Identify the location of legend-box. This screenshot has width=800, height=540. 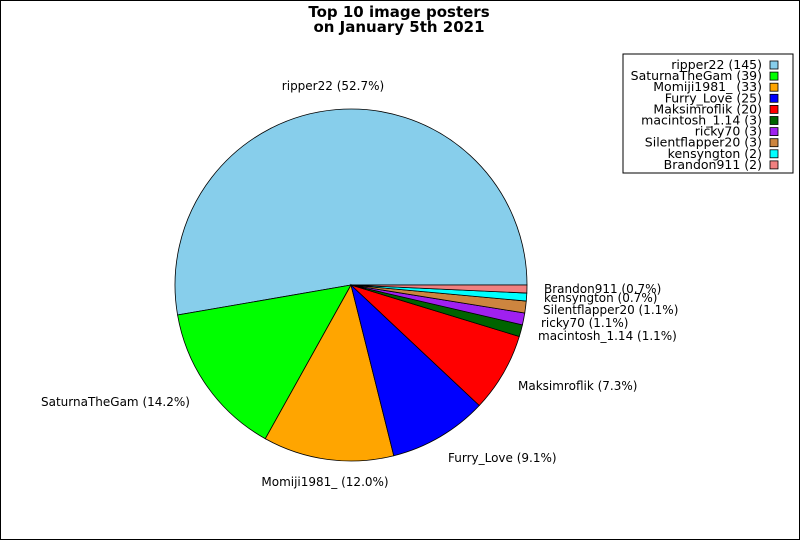
(708, 113).